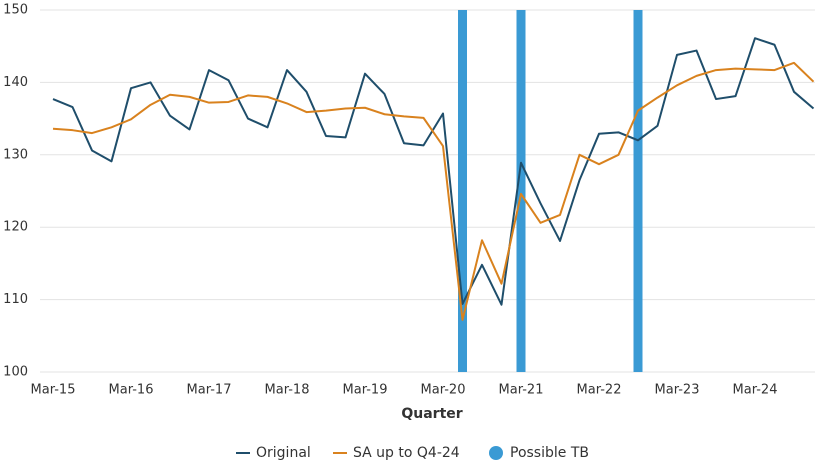 This screenshot has width=828, height=468. I want to click on x-tick-label: Mar-15, so click(53, 390).